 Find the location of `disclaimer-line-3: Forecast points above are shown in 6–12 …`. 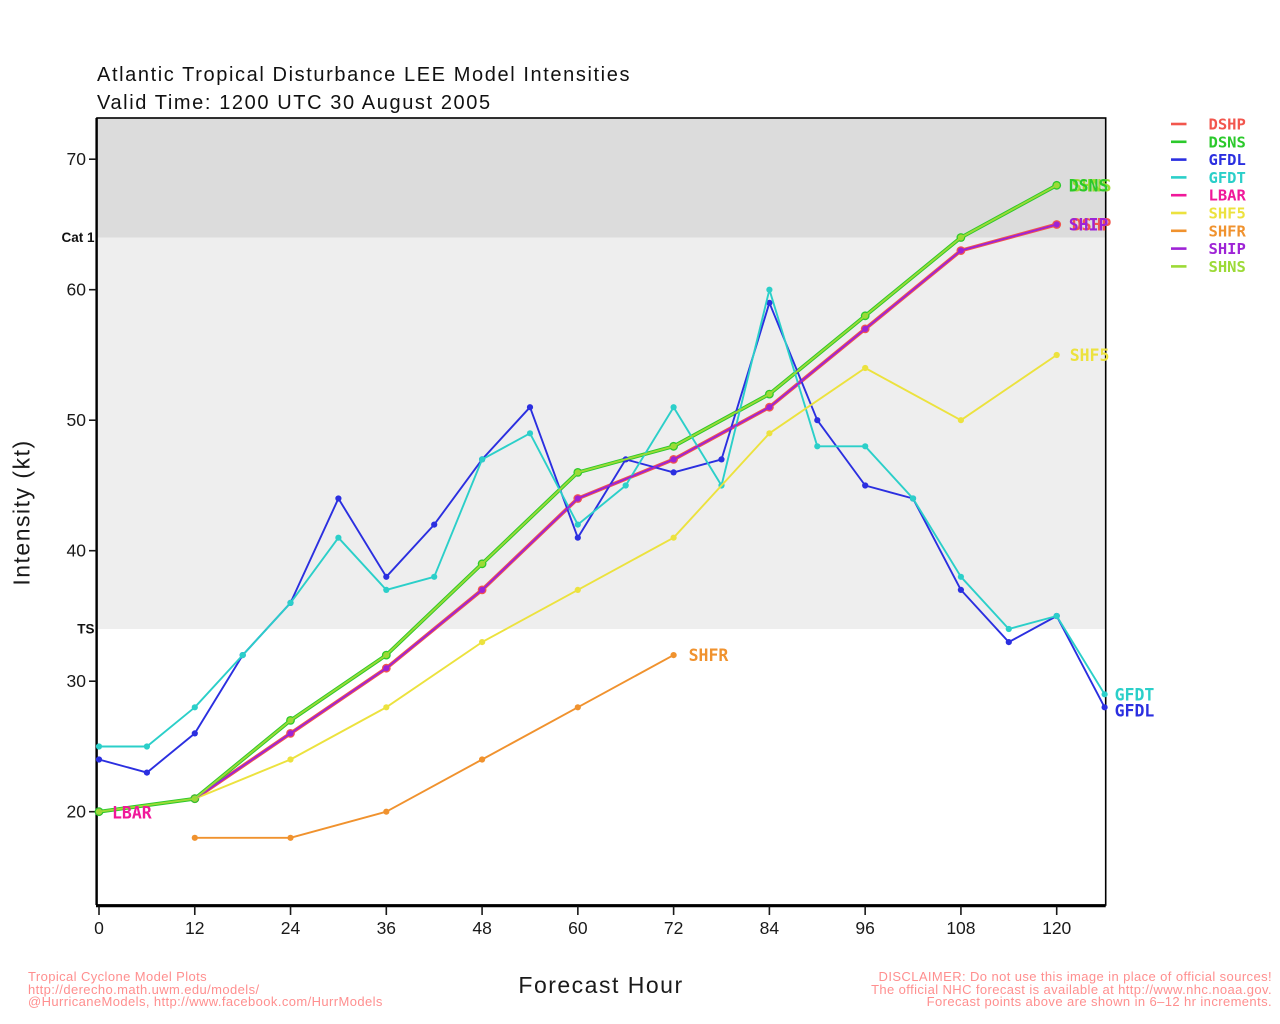

disclaimer-line-3: Forecast points above are shown in 6–12 … is located at coordinates (1099, 1001).